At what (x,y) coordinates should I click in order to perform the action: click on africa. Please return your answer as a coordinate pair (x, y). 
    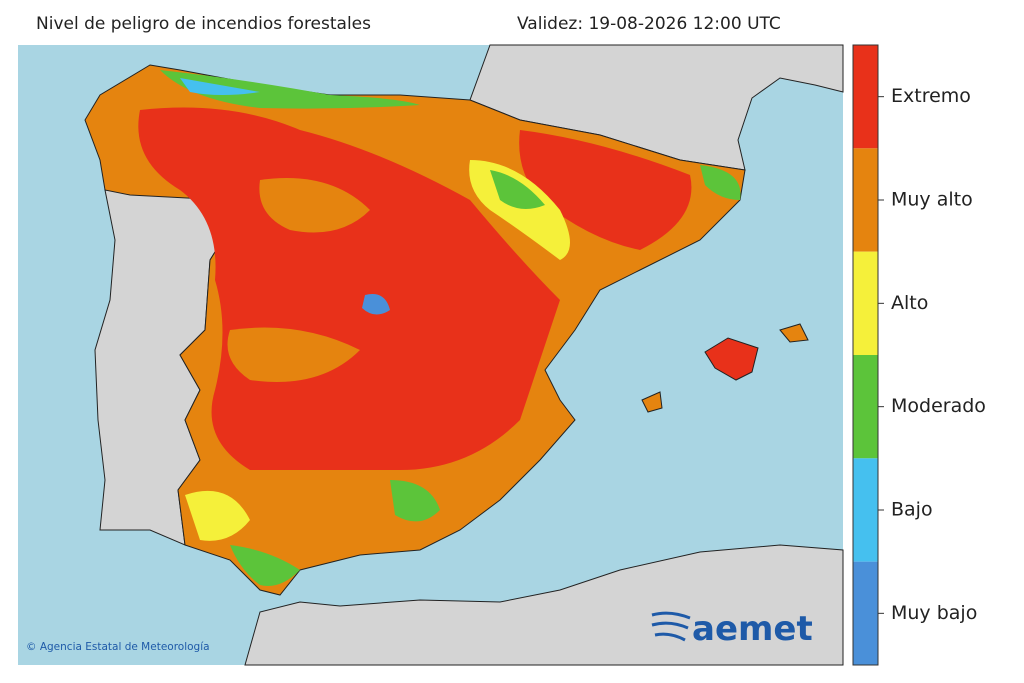
    Looking at the image, I should click on (544, 605).